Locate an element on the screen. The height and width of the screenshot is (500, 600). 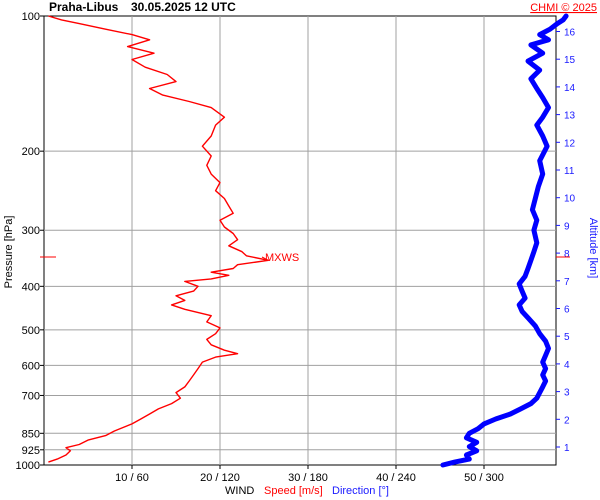
pressure-tick-label: 925 is located at coordinates (31, 451).